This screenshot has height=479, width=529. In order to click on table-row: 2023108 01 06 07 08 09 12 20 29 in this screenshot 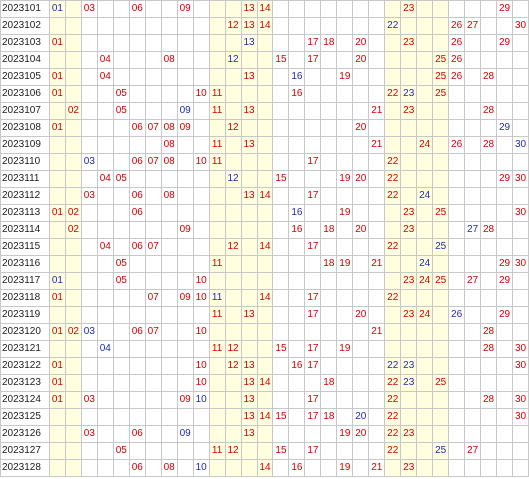, I will do `click(264, 128)`.